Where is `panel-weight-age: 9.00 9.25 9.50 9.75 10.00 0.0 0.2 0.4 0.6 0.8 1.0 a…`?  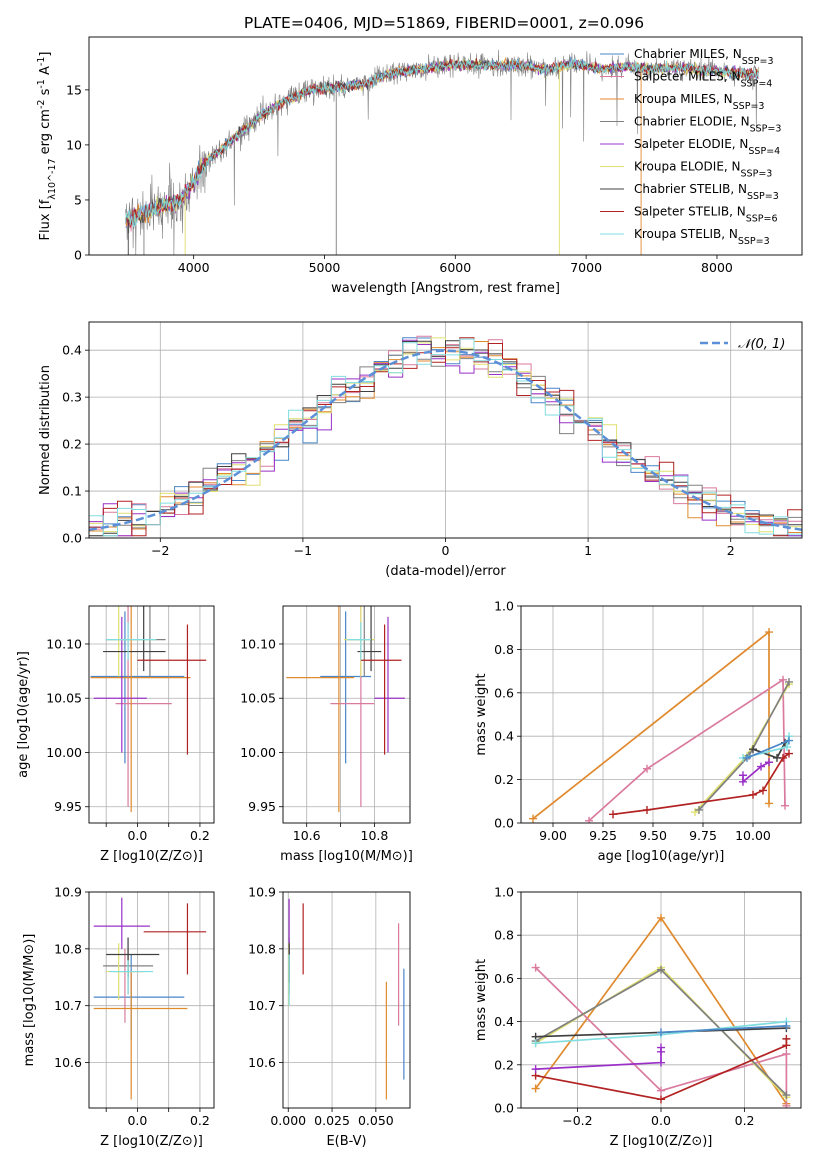
panel-weight-age: 9.00 9.25 9.50 9.75 10.00 0.0 0.2 0.4 0.6 0.8 1.0 a… is located at coordinates (638, 731).